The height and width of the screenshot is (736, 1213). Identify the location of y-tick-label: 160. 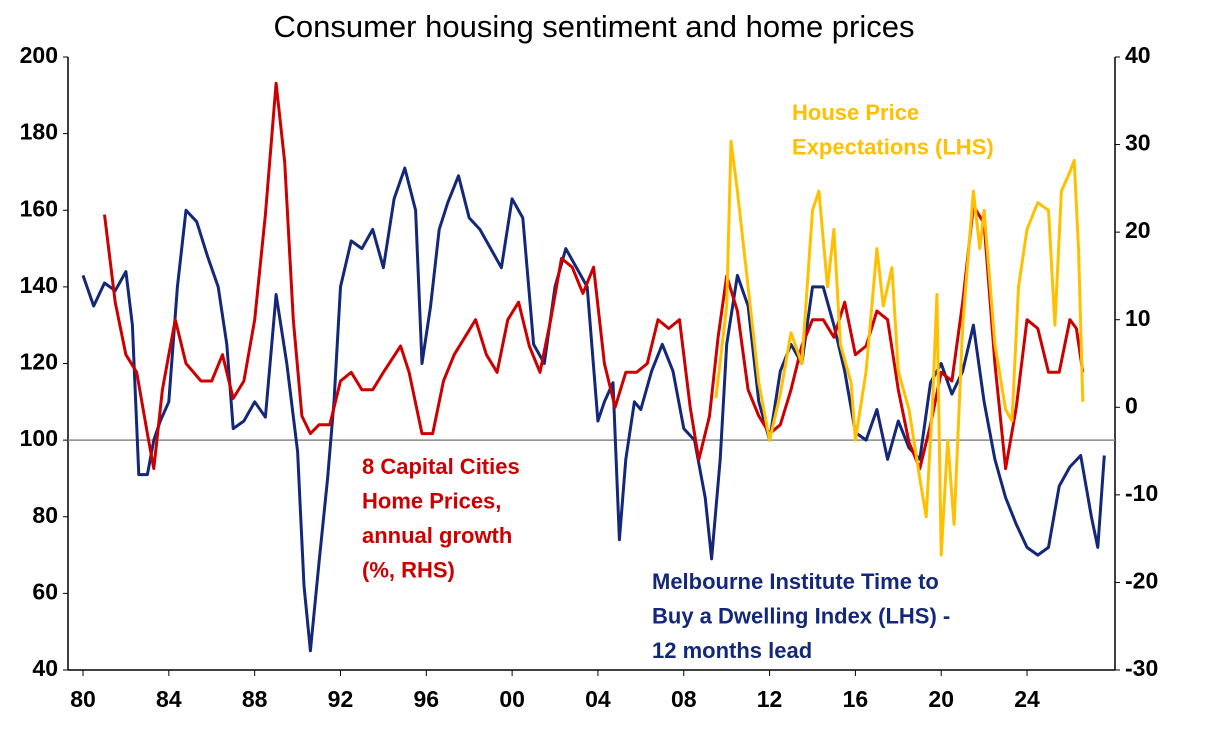
(39, 208).